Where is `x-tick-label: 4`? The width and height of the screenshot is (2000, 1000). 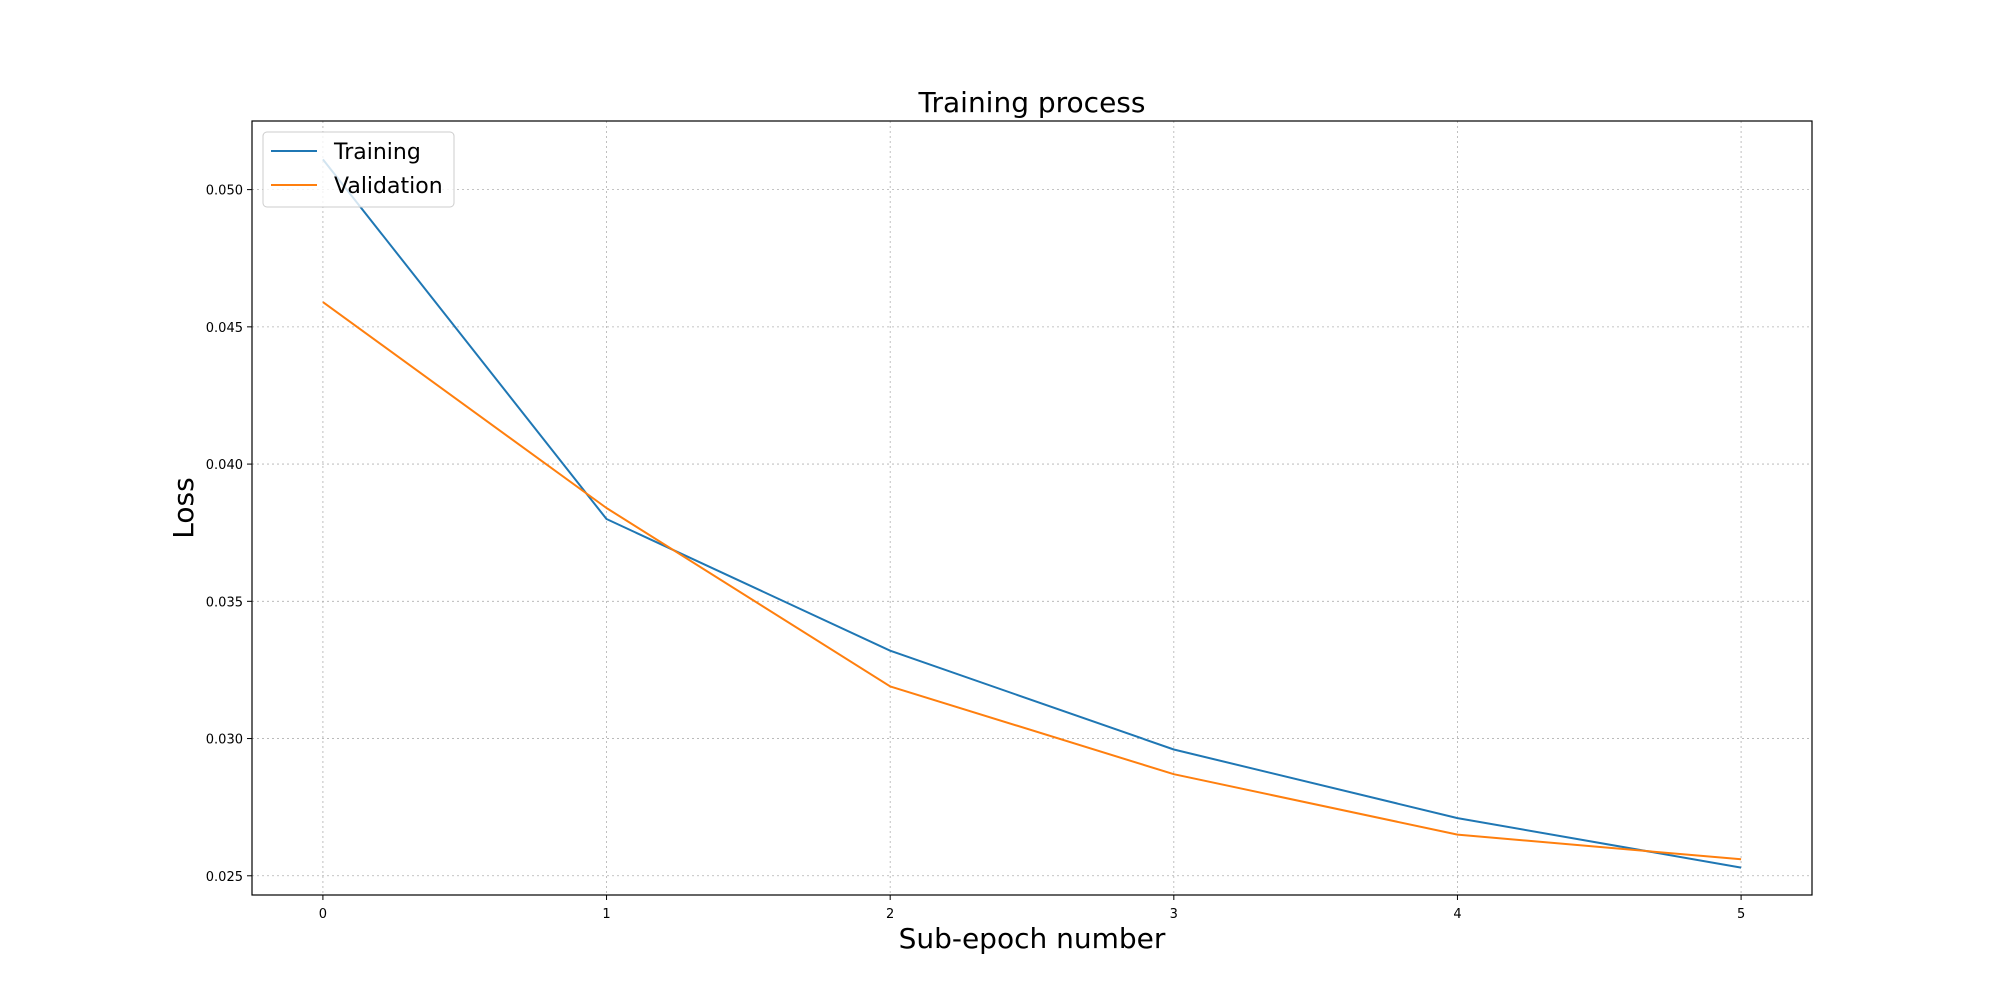 x-tick-label: 4 is located at coordinates (1457, 914).